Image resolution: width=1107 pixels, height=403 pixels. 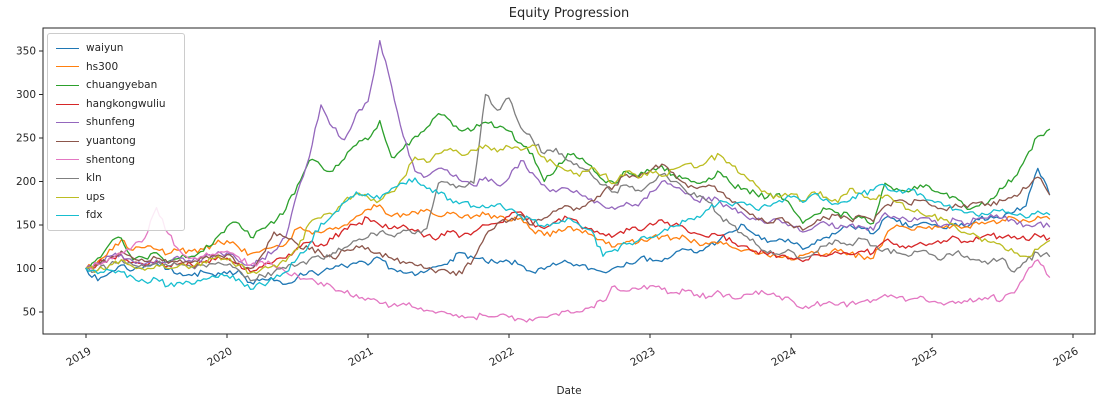 What do you see at coordinates (102, 66) in the screenshot?
I see `legend-label-hs300: hs300` at bounding box center [102, 66].